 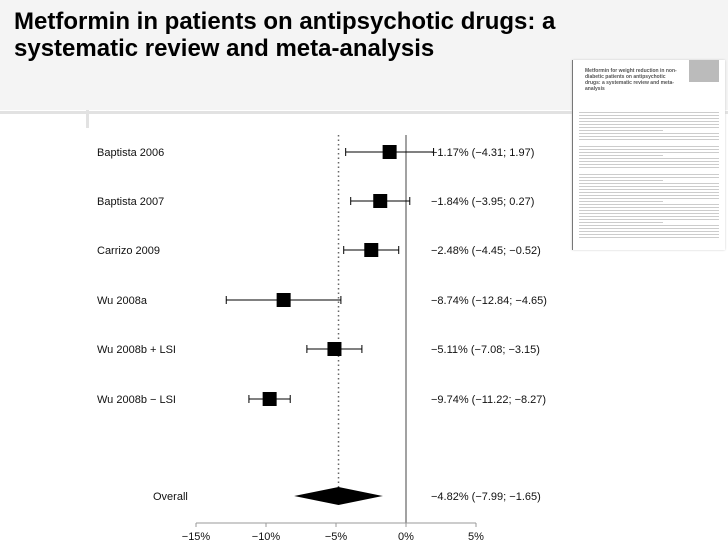 What do you see at coordinates (476, 537) in the screenshot?
I see `x-tick-label: 5%` at bounding box center [476, 537].